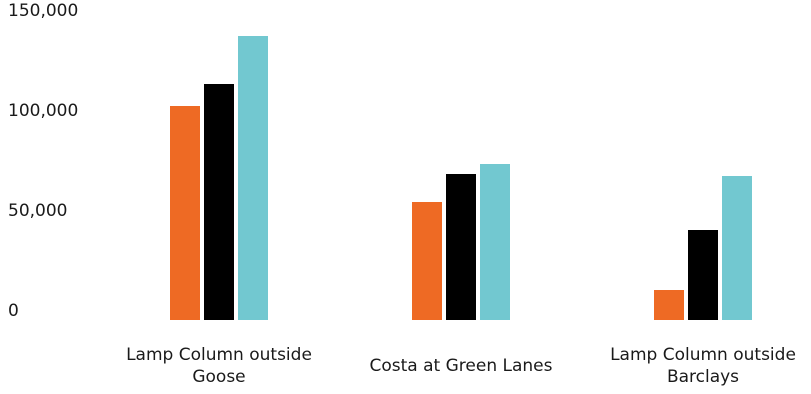 This screenshot has height=394, width=811. I want to click on x-tick-label: Costa at Green Lanes, so click(461, 366).